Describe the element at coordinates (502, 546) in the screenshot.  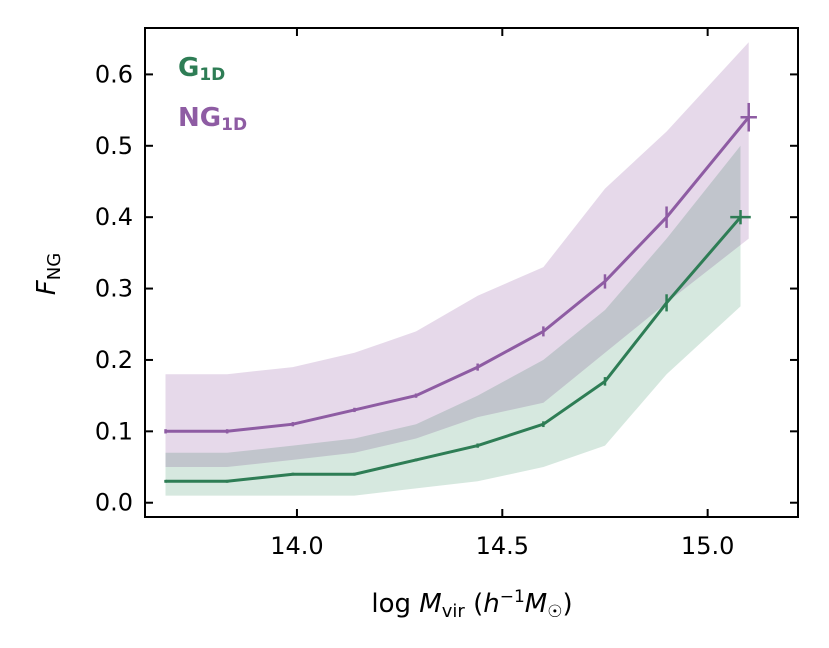
I see `x-tick-label-1: 14.5` at that location.